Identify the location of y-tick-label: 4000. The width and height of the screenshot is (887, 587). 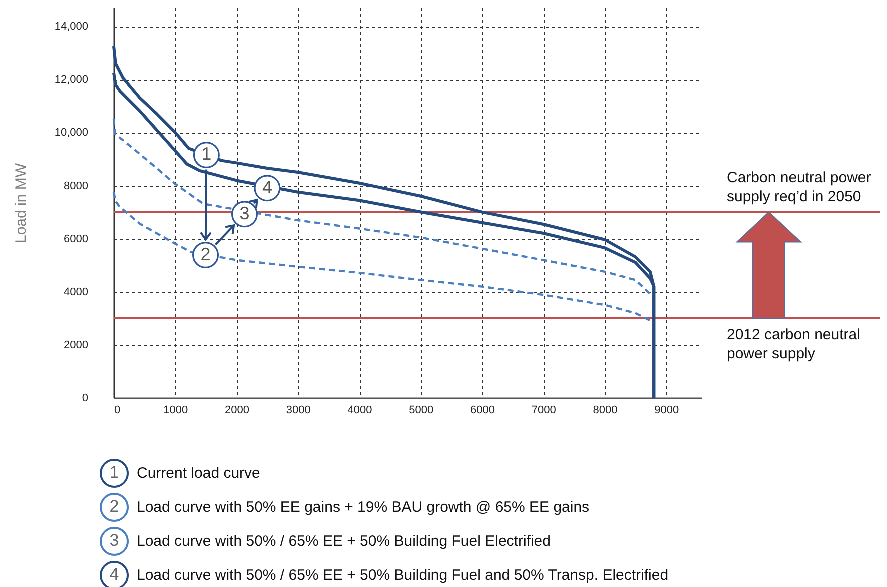
(76, 292).